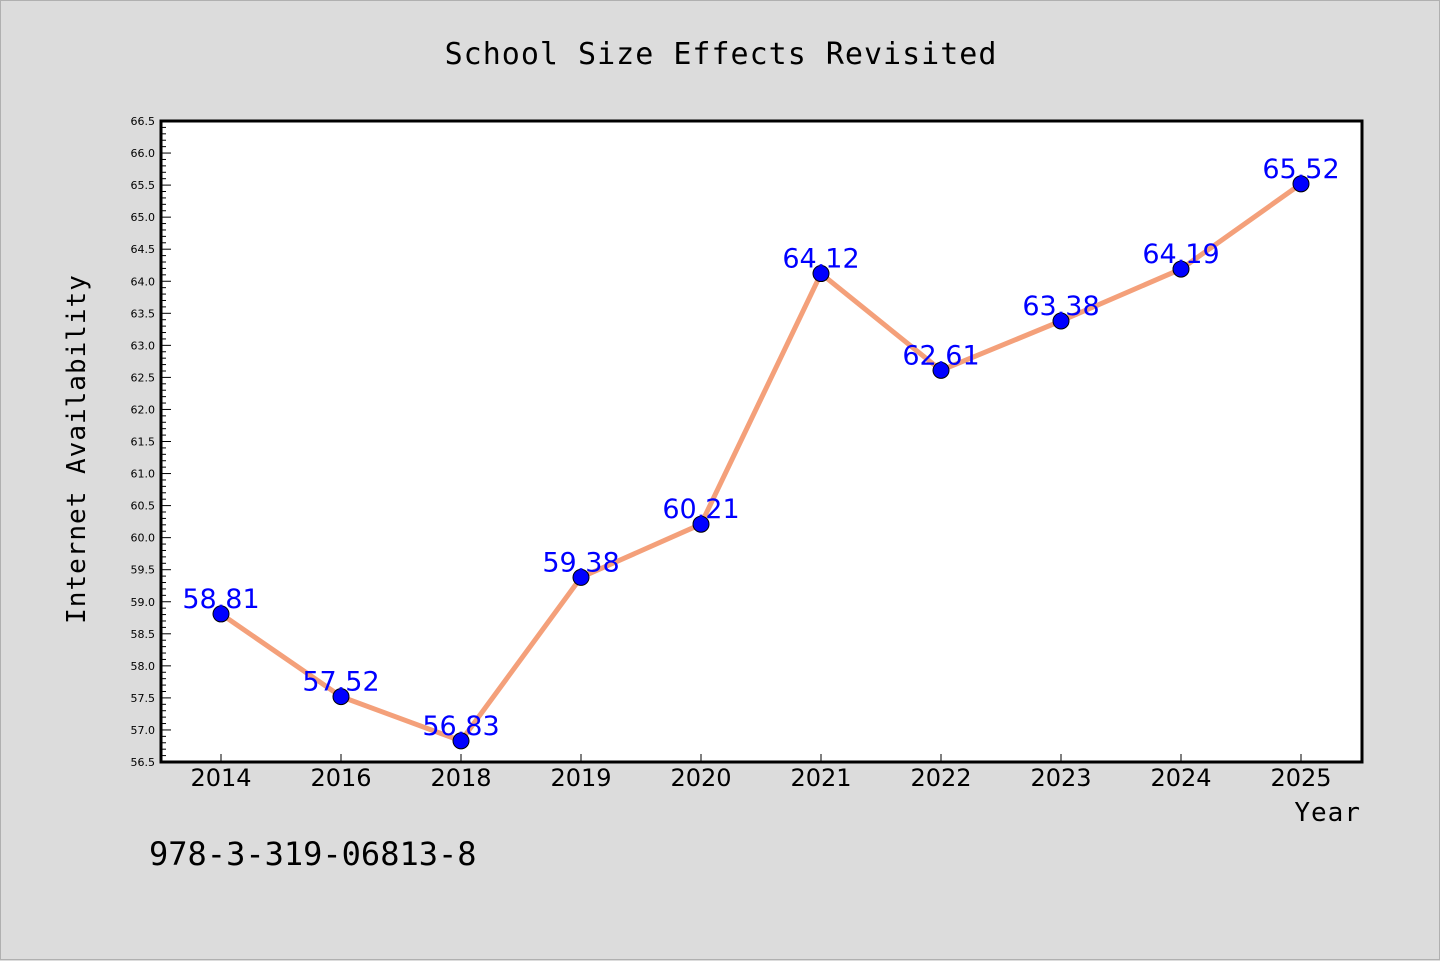 This screenshot has width=1440, height=961. What do you see at coordinates (1300, 778) in the screenshot?
I see `x-tick-label: 2025` at bounding box center [1300, 778].